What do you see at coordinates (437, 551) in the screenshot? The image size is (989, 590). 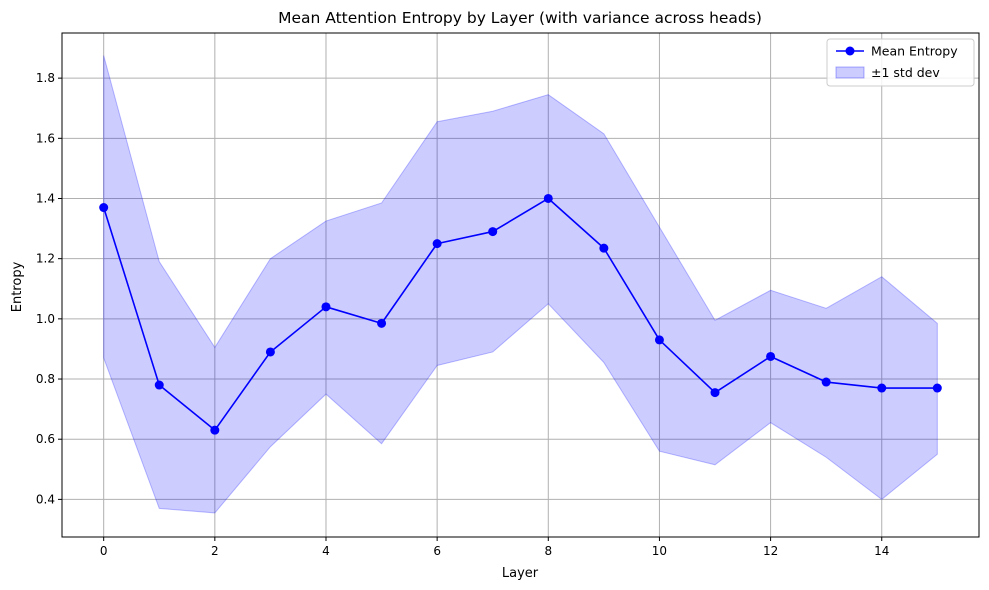 I see `x-tick-label-3: 6` at bounding box center [437, 551].